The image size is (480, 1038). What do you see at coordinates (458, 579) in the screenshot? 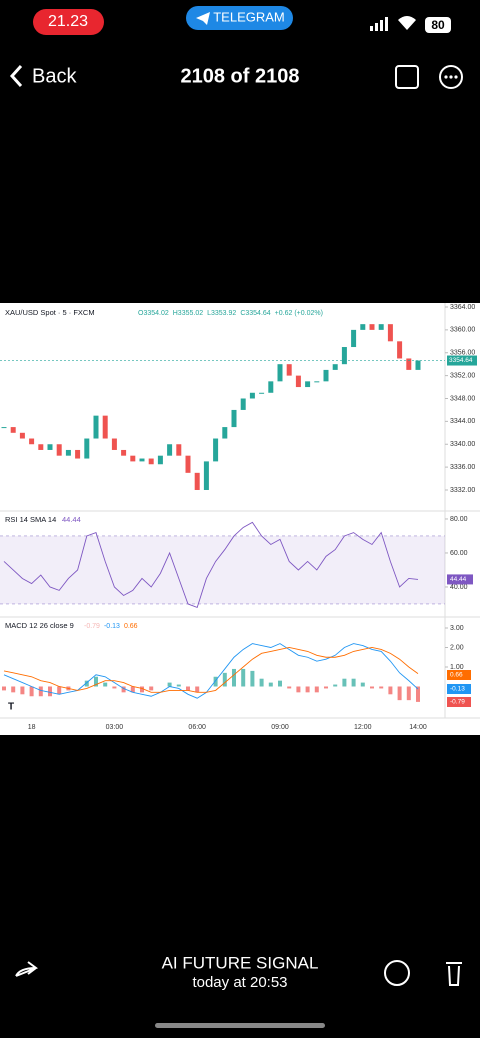
I see `rsi-tag: 44.44` at bounding box center [458, 579].